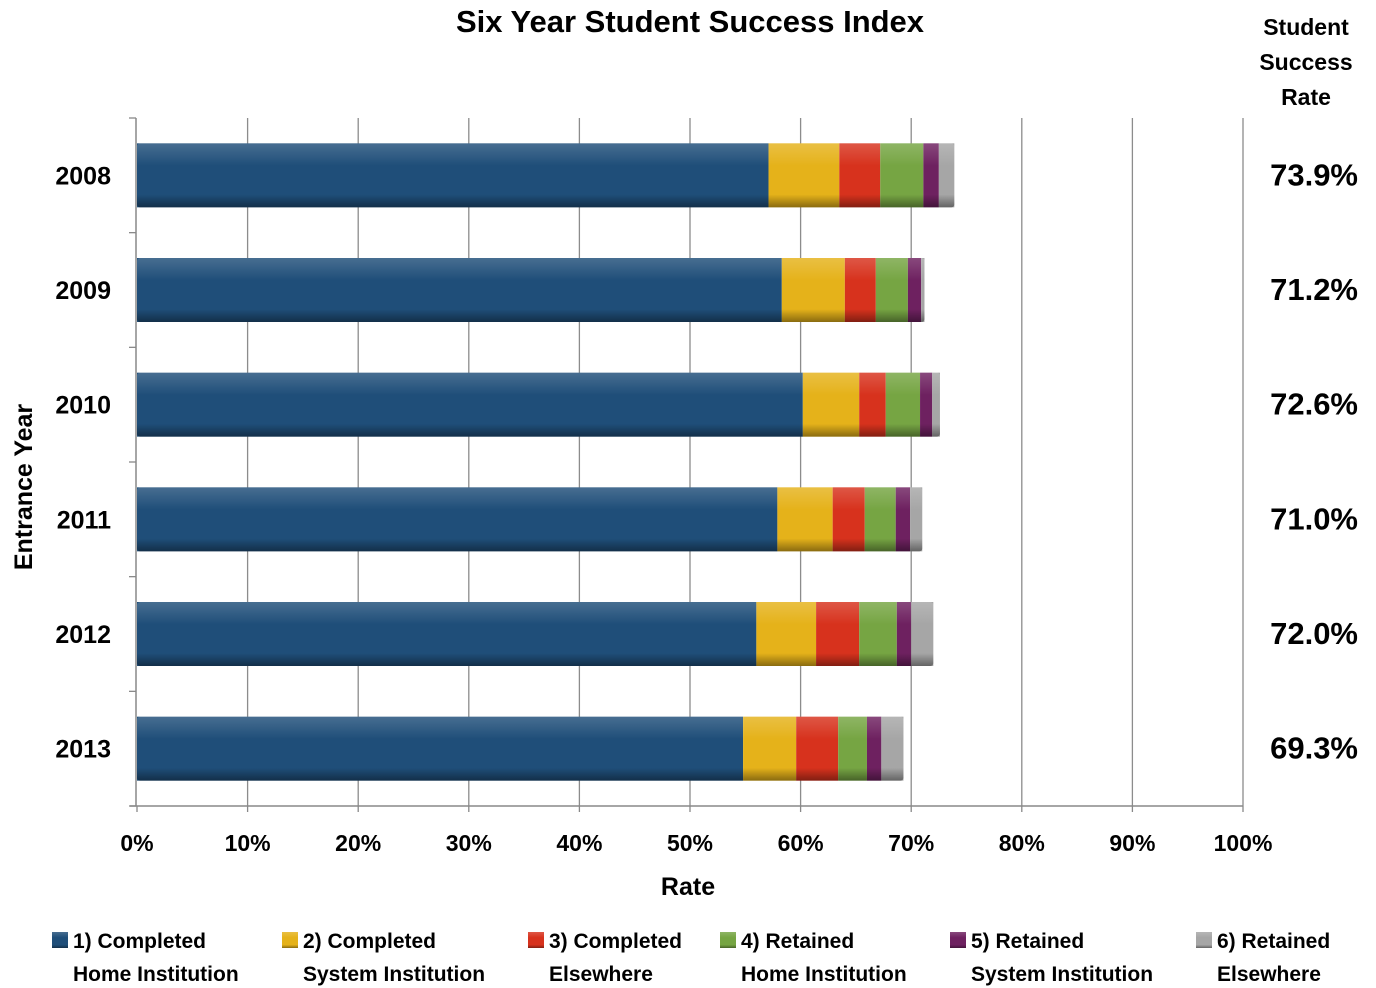 This screenshot has height=988, width=1376. I want to click on legend-label-line-1: 2) Completed, so click(369, 941).